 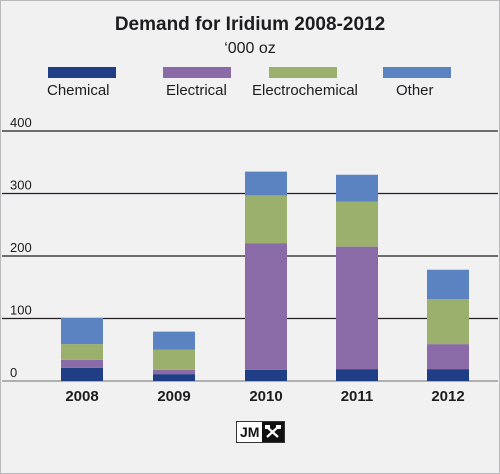 What do you see at coordinates (78, 90) in the screenshot?
I see `legend-label-chemical: Chemical` at bounding box center [78, 90].